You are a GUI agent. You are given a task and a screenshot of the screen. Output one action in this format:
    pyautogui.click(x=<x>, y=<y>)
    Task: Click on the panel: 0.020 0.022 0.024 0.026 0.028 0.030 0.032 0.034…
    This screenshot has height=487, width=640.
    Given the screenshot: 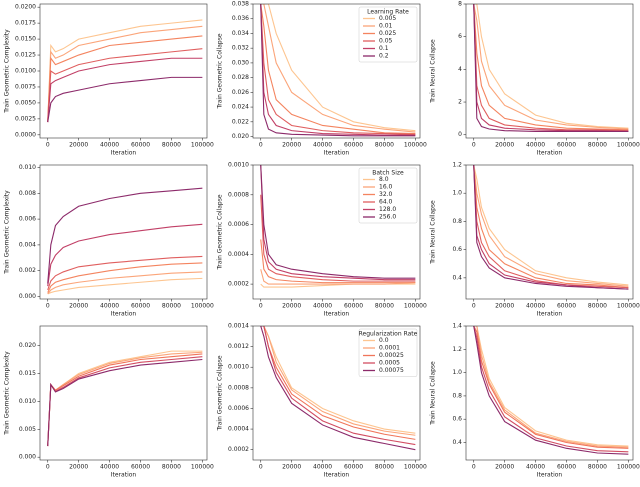 What is the action you would take?
    pyautogui.click(x=322, y=79)
    